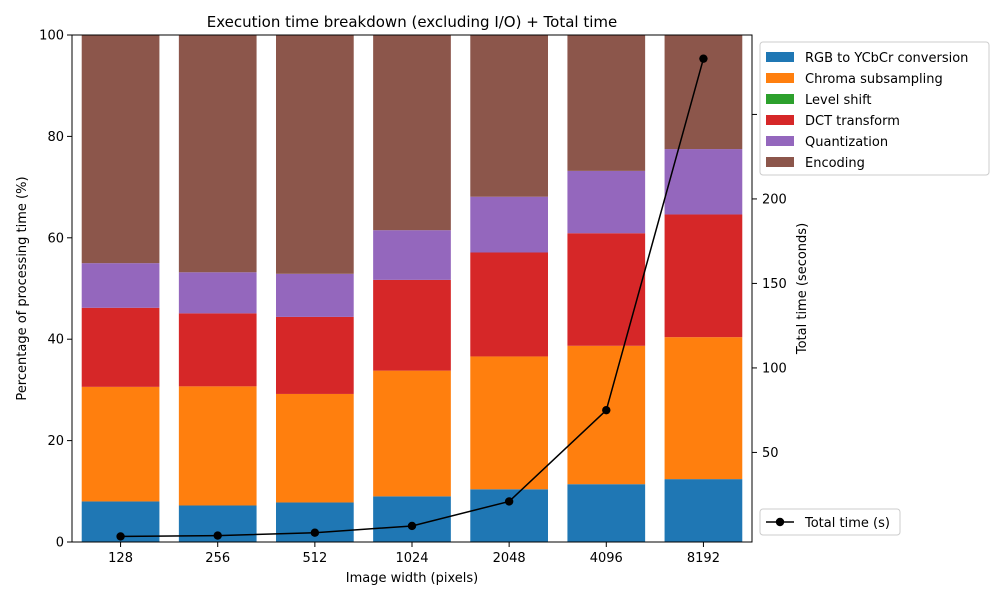 The width and height of the screenshot is (1000, 600). Describe the element at coordinates (774, 284) in the screenshot. I see `y2-tick-label: 150` at that location.